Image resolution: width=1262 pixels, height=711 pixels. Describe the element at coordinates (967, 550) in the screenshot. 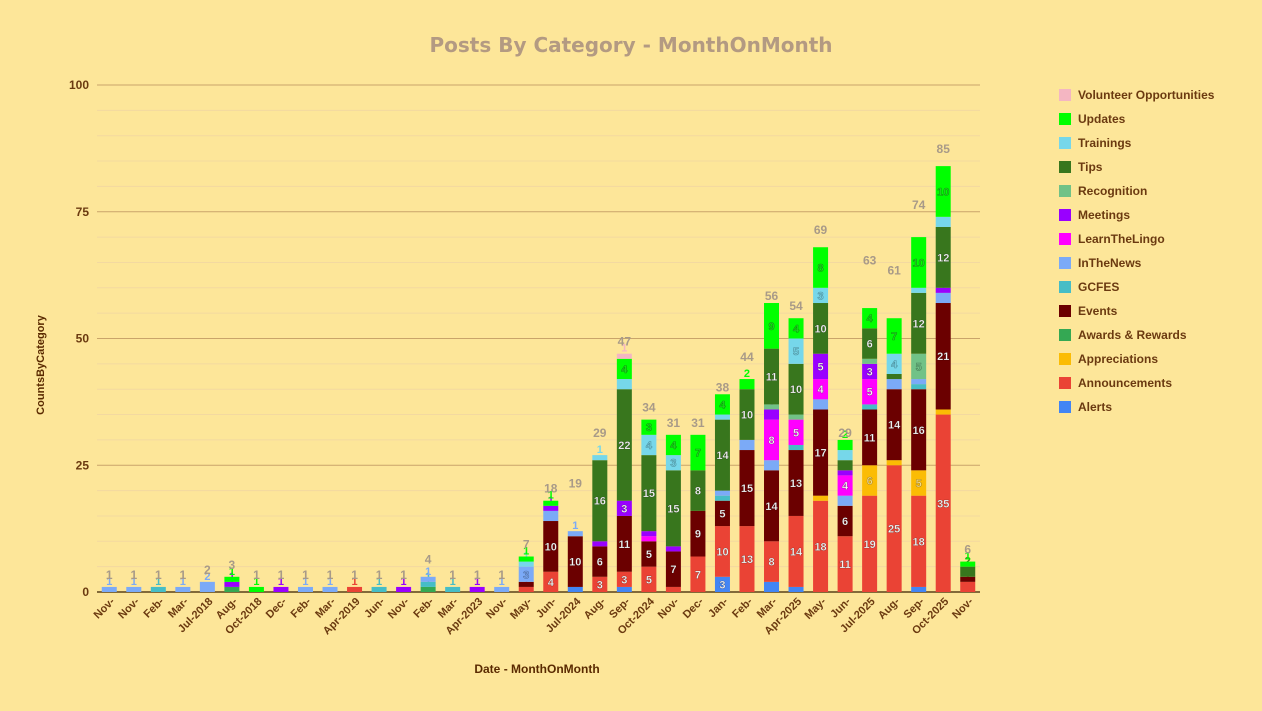

I see `total-label: 6` at that location.